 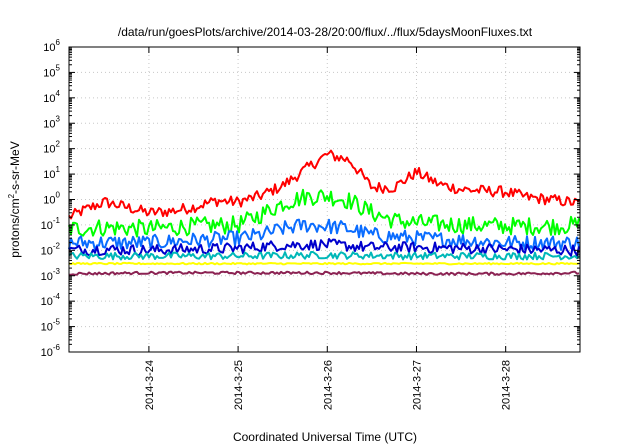 What do you see at coordinates (57, 347) in the screenshot?
I see `y-tick-exponent: -6` at bounding box center [57, 347].